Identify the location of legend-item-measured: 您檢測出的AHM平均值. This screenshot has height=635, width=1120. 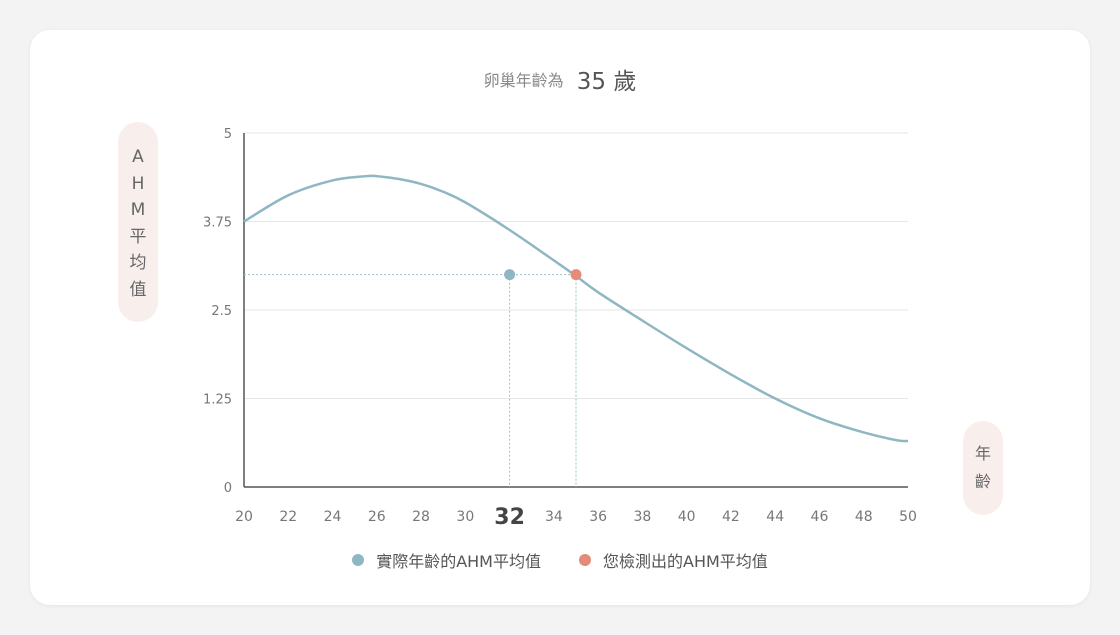
(673, 560).